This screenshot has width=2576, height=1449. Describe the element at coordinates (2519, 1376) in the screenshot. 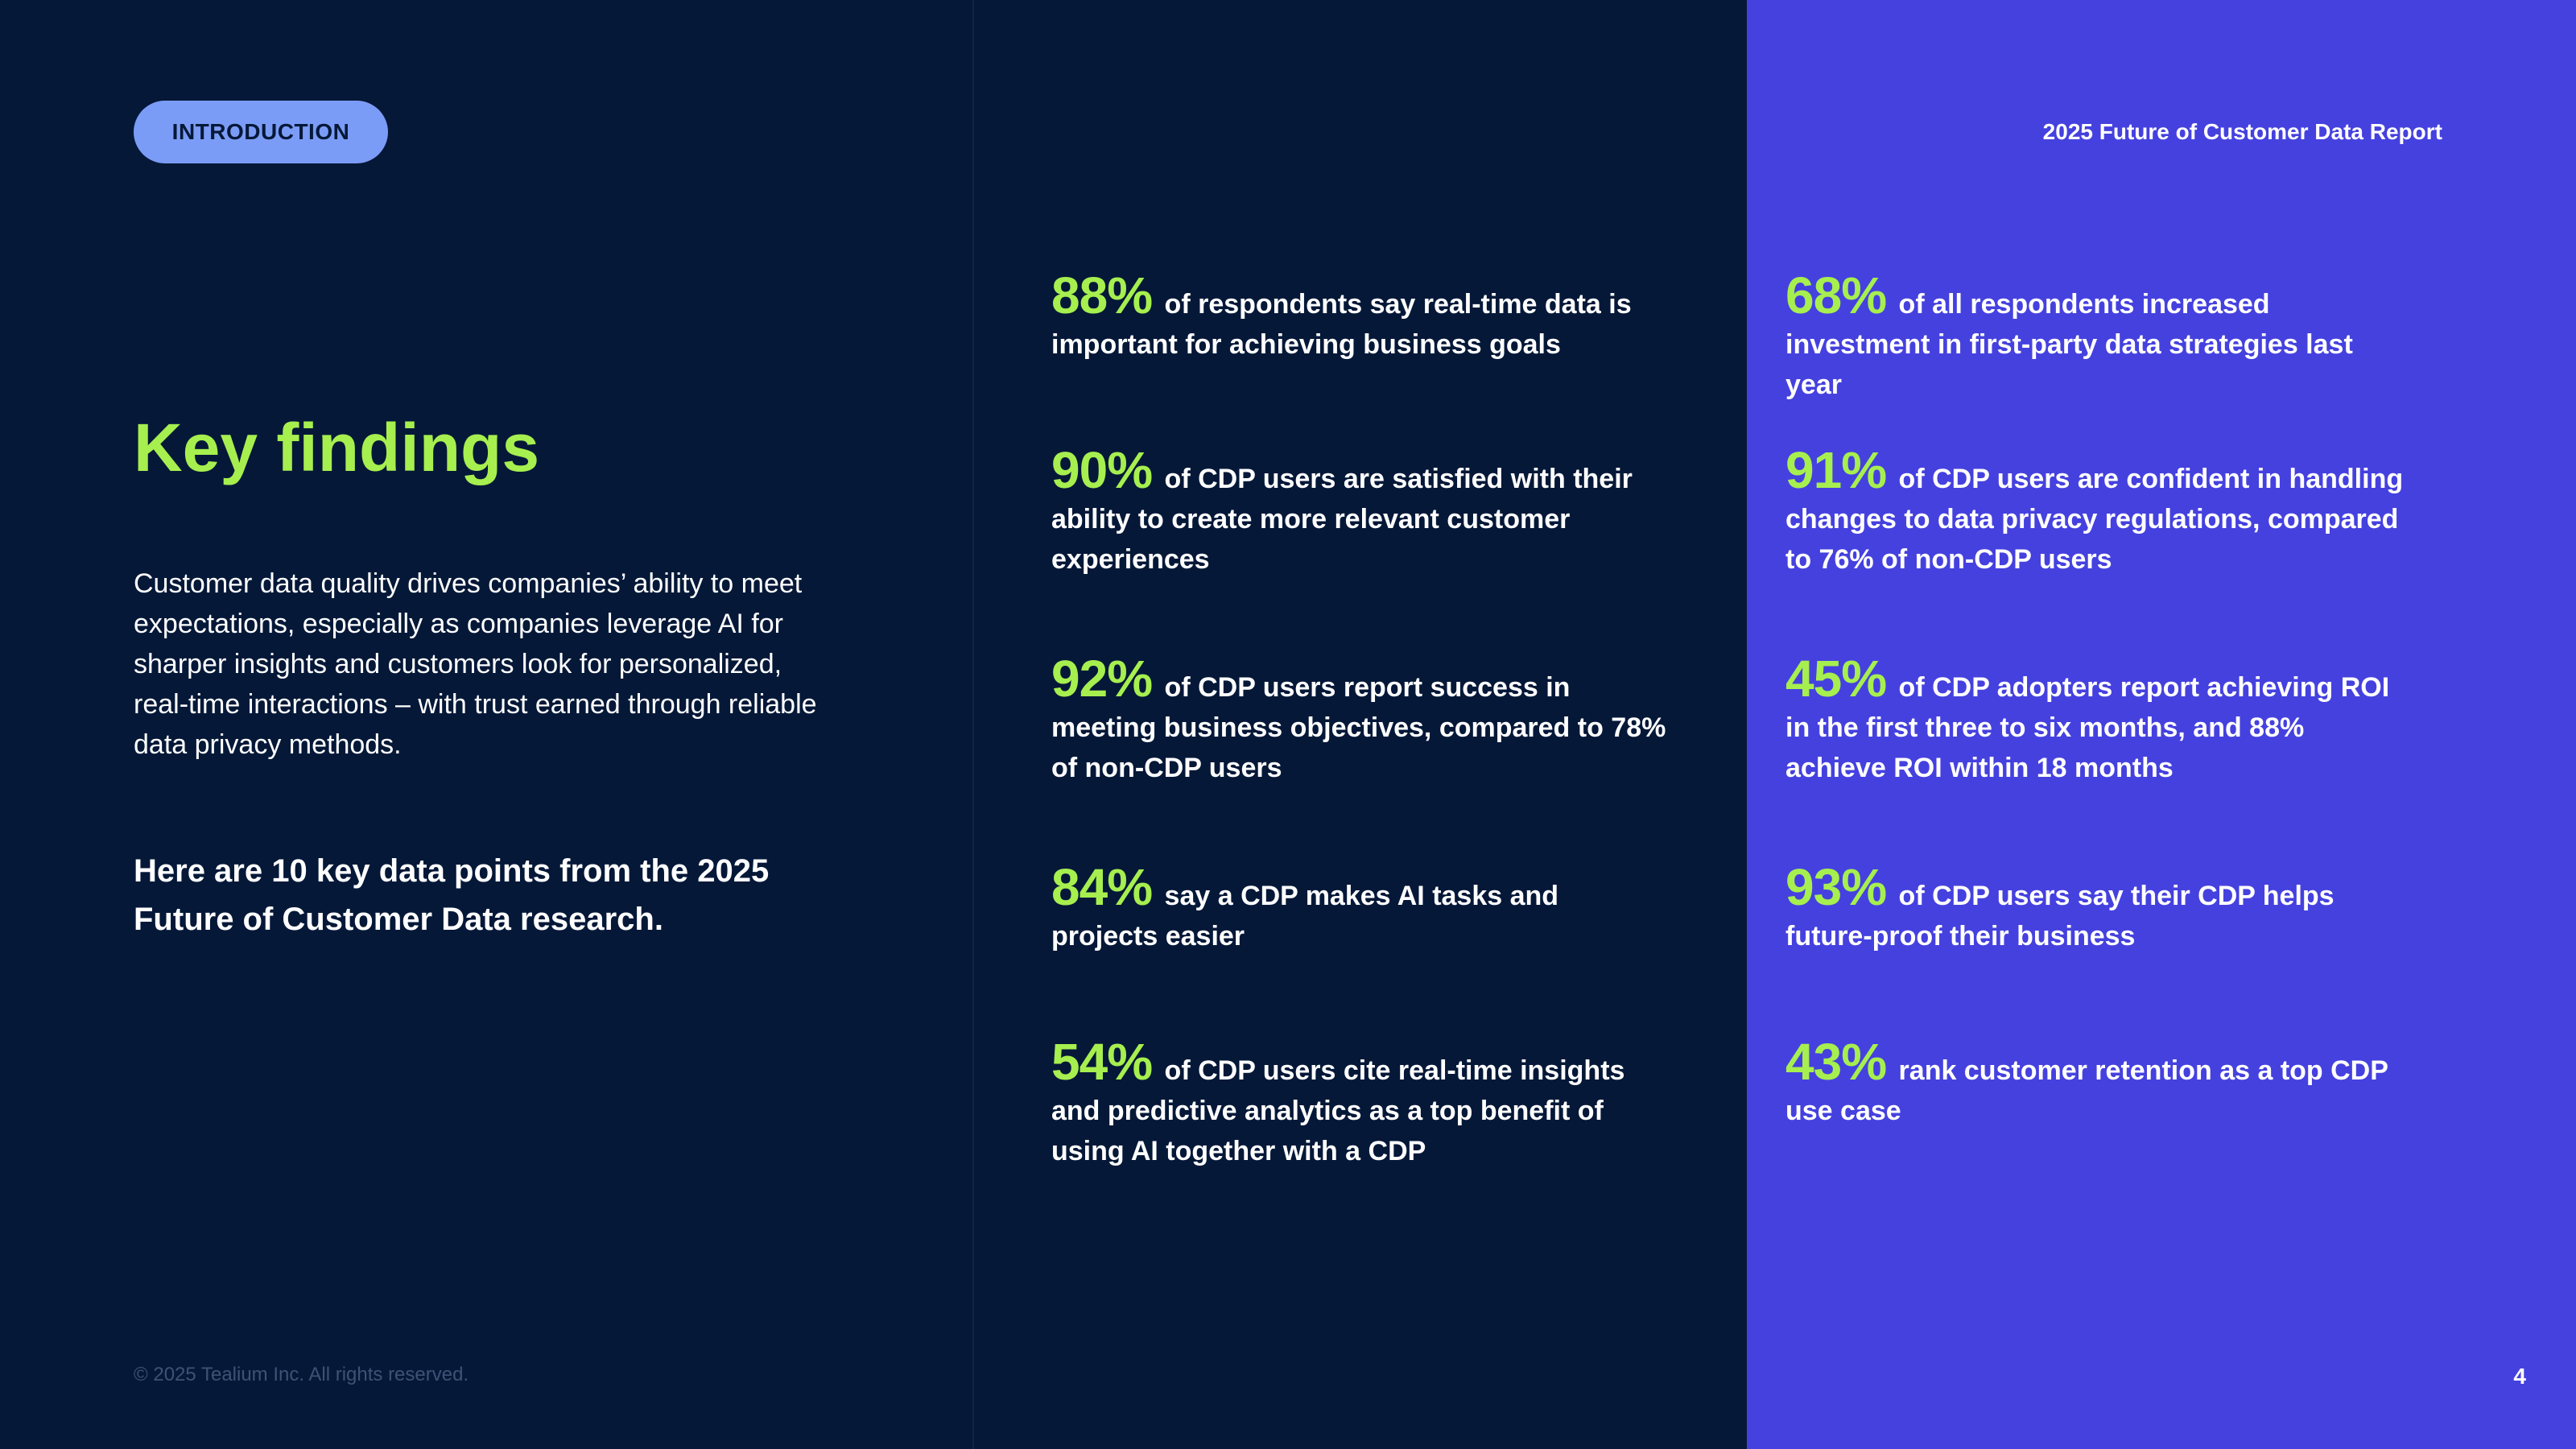

I see `page-number: 4` at that location.